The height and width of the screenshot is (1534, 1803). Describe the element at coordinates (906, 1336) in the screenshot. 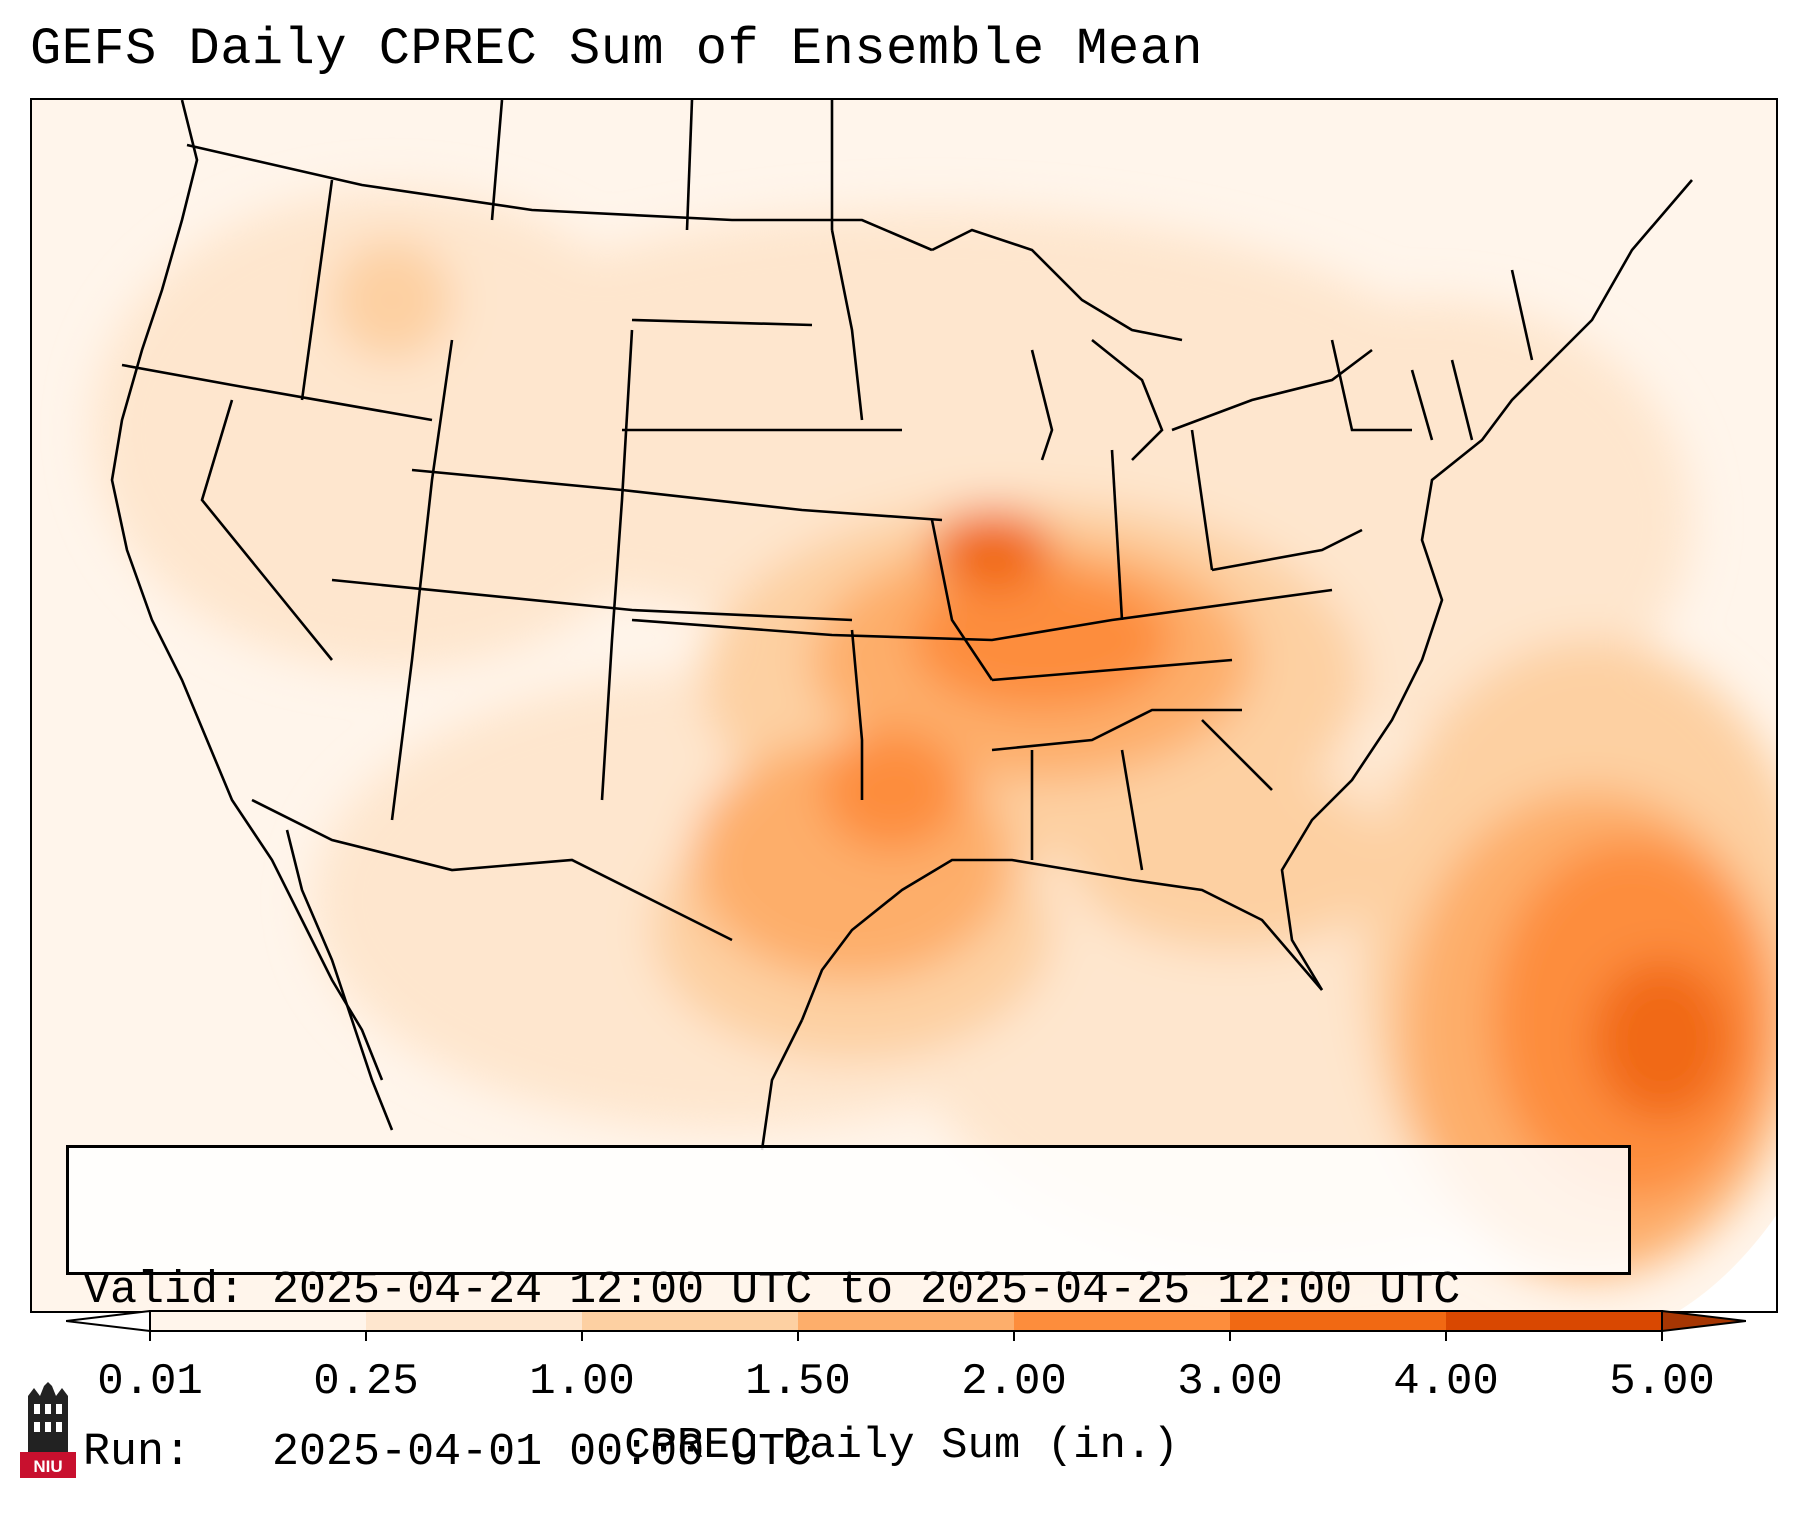

I see `colorbar-ticks` at that location.